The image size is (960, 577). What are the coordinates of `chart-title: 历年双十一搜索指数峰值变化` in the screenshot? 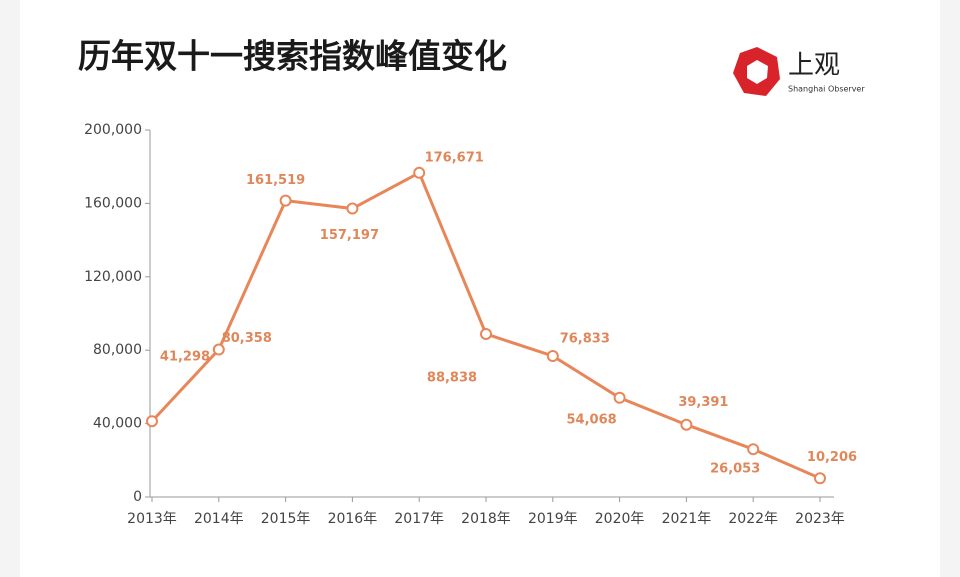 It's located at (292, 56).